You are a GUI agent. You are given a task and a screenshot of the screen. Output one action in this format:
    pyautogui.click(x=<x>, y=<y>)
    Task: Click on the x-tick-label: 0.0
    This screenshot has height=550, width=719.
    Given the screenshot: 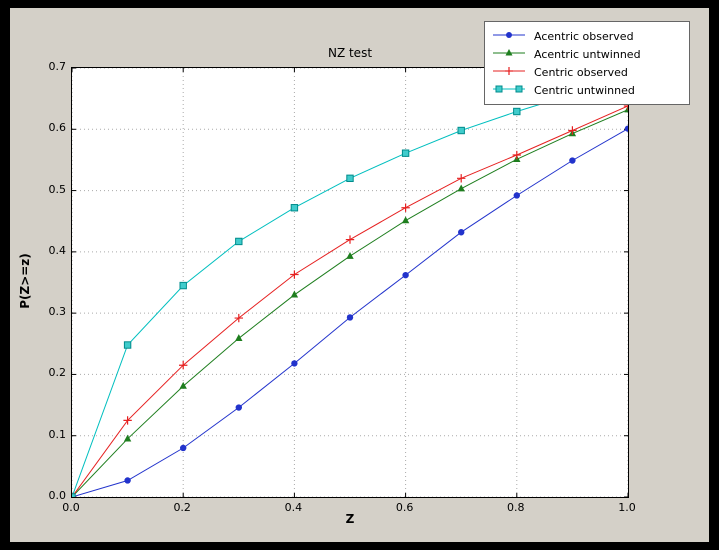 What is the action you would take?
    pyautogui.click(x=71, y=507)
    